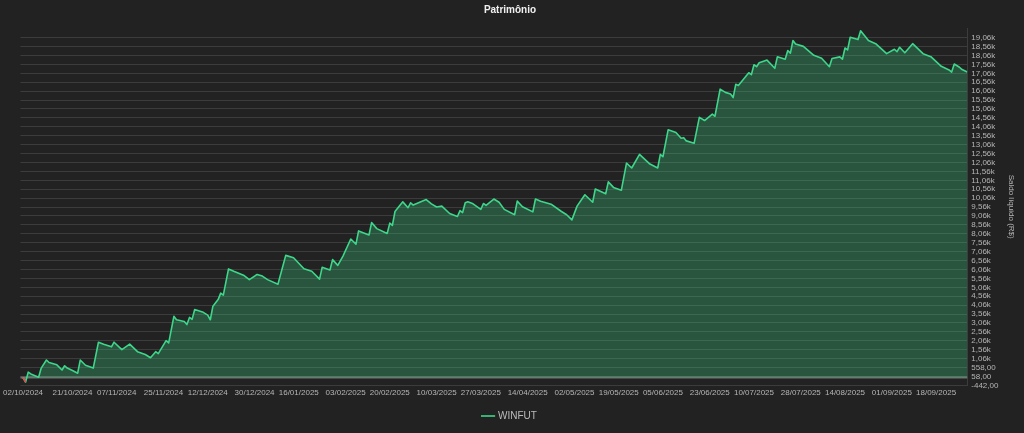  What do you see at coordinates (984, 198) in the screenshot?
I see `y-tick-label: 10,06k` at bounding box center [984, 198].